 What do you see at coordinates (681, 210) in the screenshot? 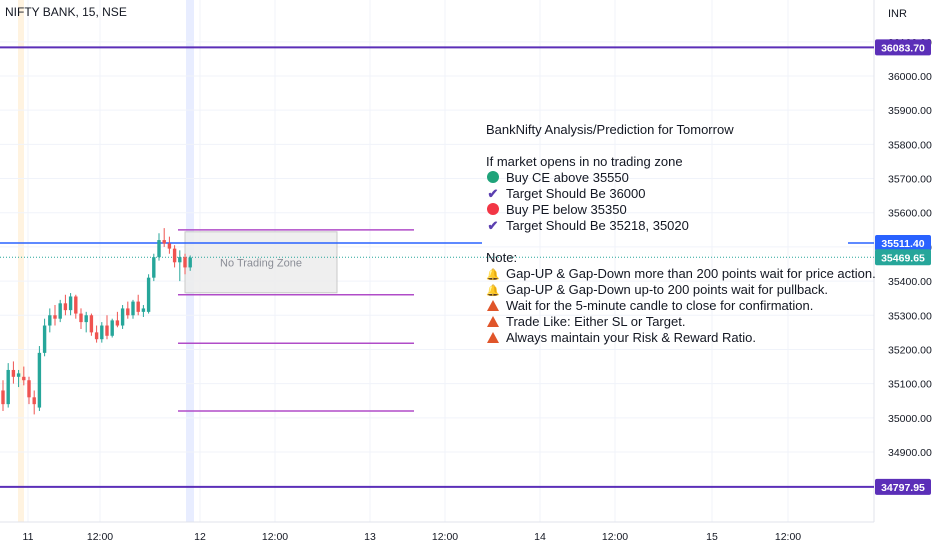
I see `annotation-item: Buy PE below 35350` at bounding box center [681, 210].